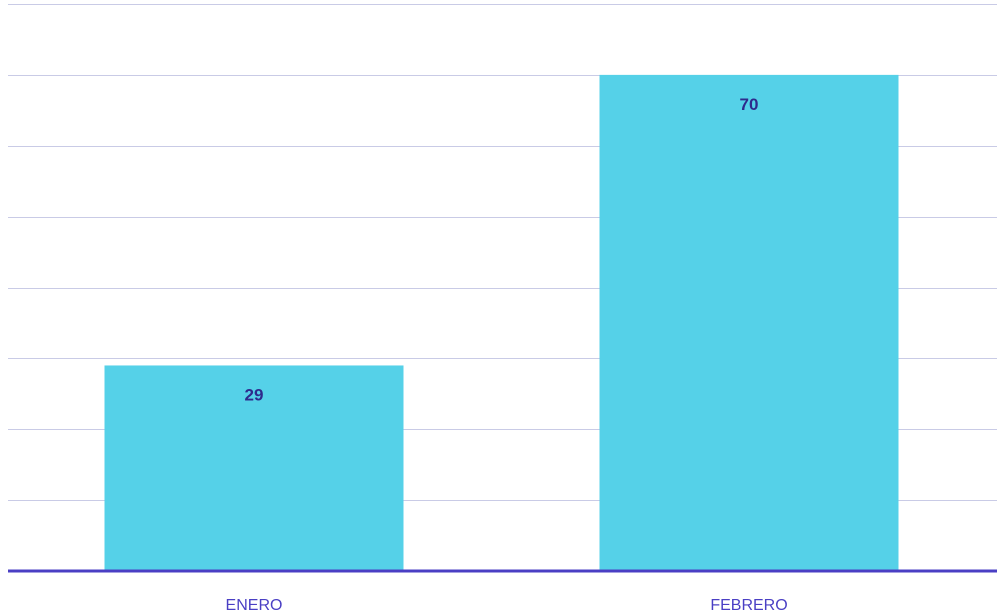 The width and height of the screenshot is (997, 615). What do you see at coordinates (254, 394) in the screenshot?
I see `data-label-enero: 29` at bounding box center [254, 394].